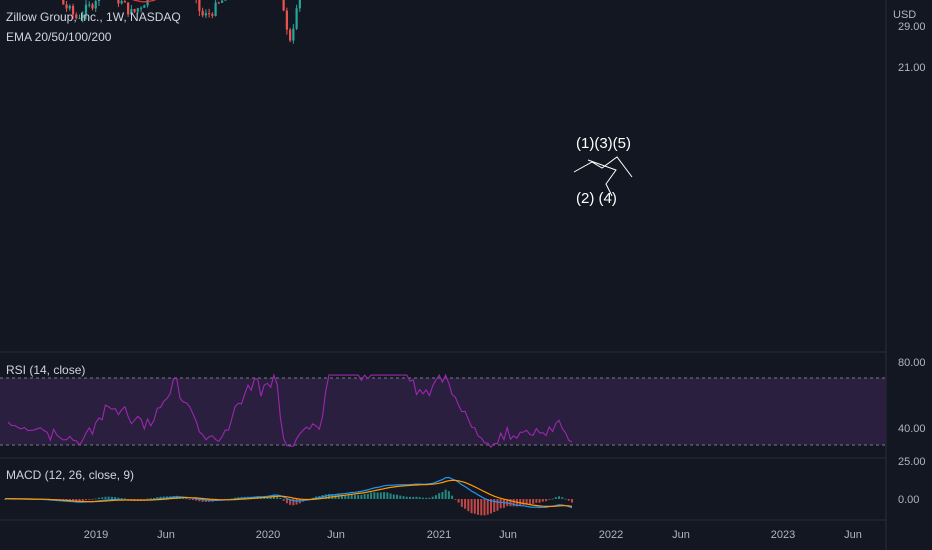 The image size is (932, 550). What do you see at coordinates (905, 15) in the screenshot?
I see `currency-label: USD` at bounding box center [905, 15].